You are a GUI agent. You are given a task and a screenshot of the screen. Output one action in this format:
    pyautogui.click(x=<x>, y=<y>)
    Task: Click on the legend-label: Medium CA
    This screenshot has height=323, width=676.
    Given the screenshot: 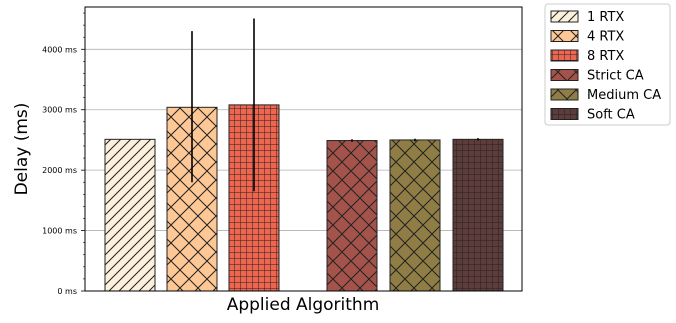 What is the action you would take?
    pyautogui.click(x=624, y=95)
    